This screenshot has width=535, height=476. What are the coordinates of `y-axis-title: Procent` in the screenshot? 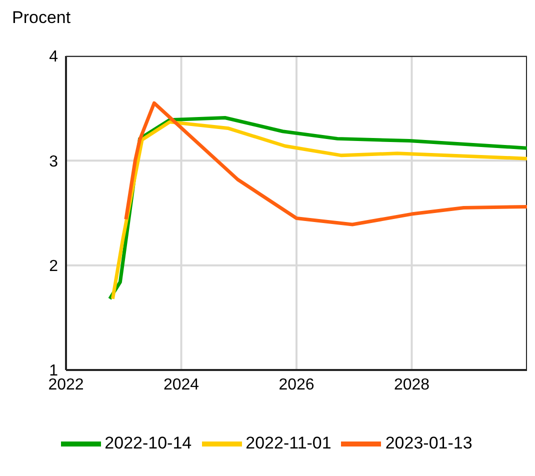 It's located at (41, 18).